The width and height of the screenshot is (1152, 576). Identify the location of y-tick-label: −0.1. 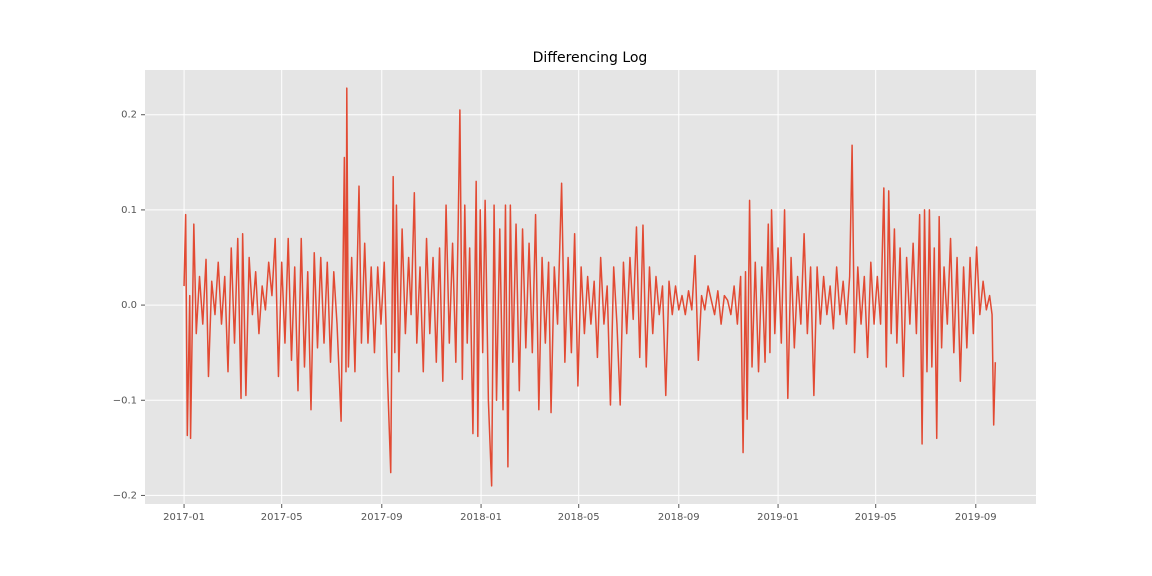
(125, 400).